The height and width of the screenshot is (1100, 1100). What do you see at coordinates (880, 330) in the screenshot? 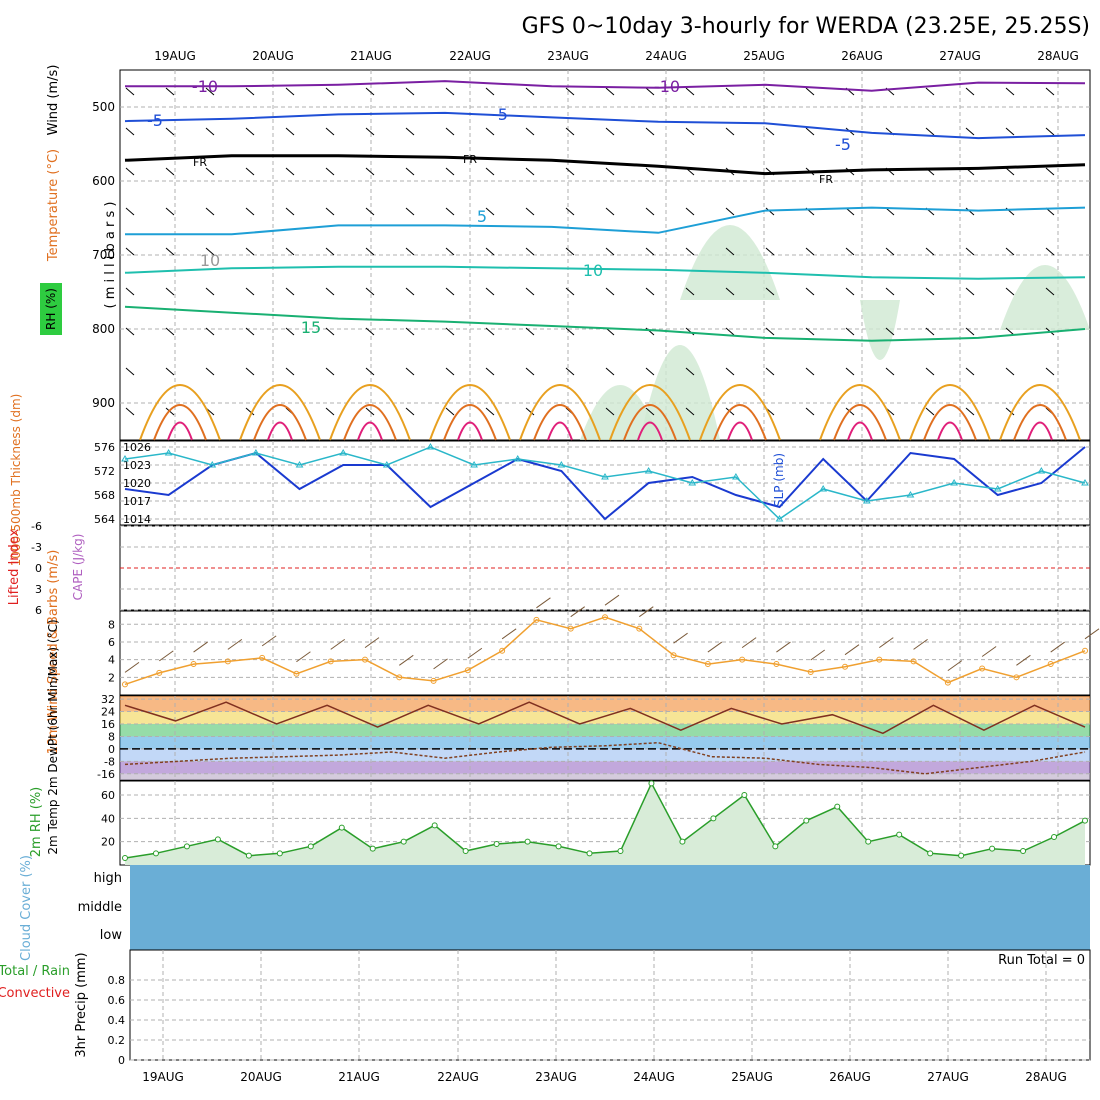
I see `rh-shading` at bounding box center [880, 330].